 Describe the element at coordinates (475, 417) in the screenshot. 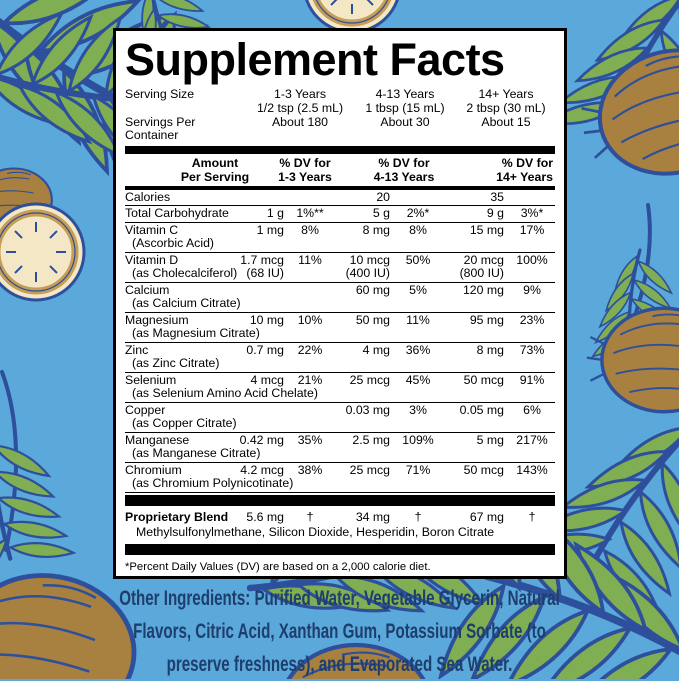

I see `amount-14plus: 0.05 mg` at that location.